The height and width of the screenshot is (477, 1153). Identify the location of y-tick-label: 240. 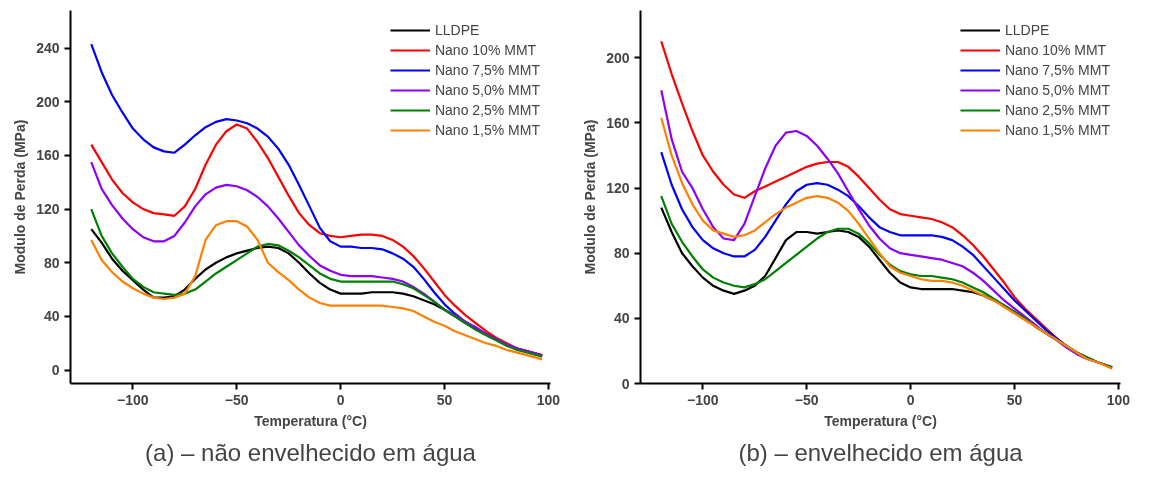
(48, 48).